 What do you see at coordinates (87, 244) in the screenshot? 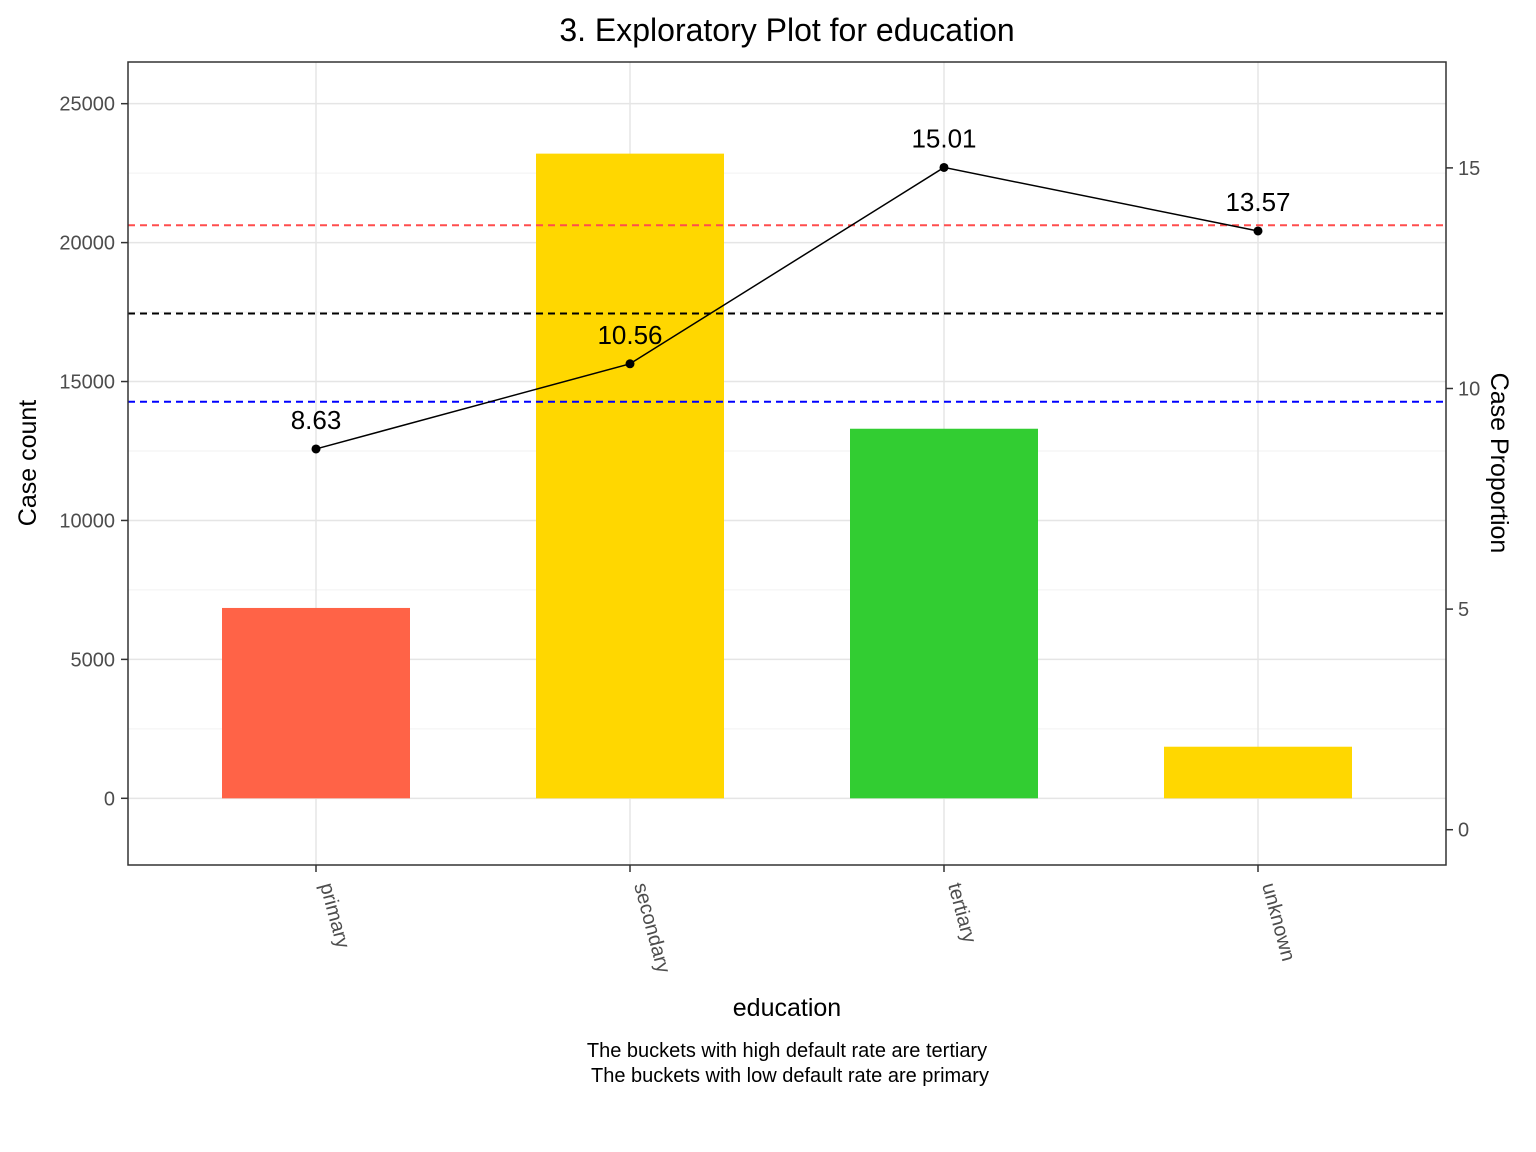
I see `y-tick-label: 20000` at bounding box center [87, 244].